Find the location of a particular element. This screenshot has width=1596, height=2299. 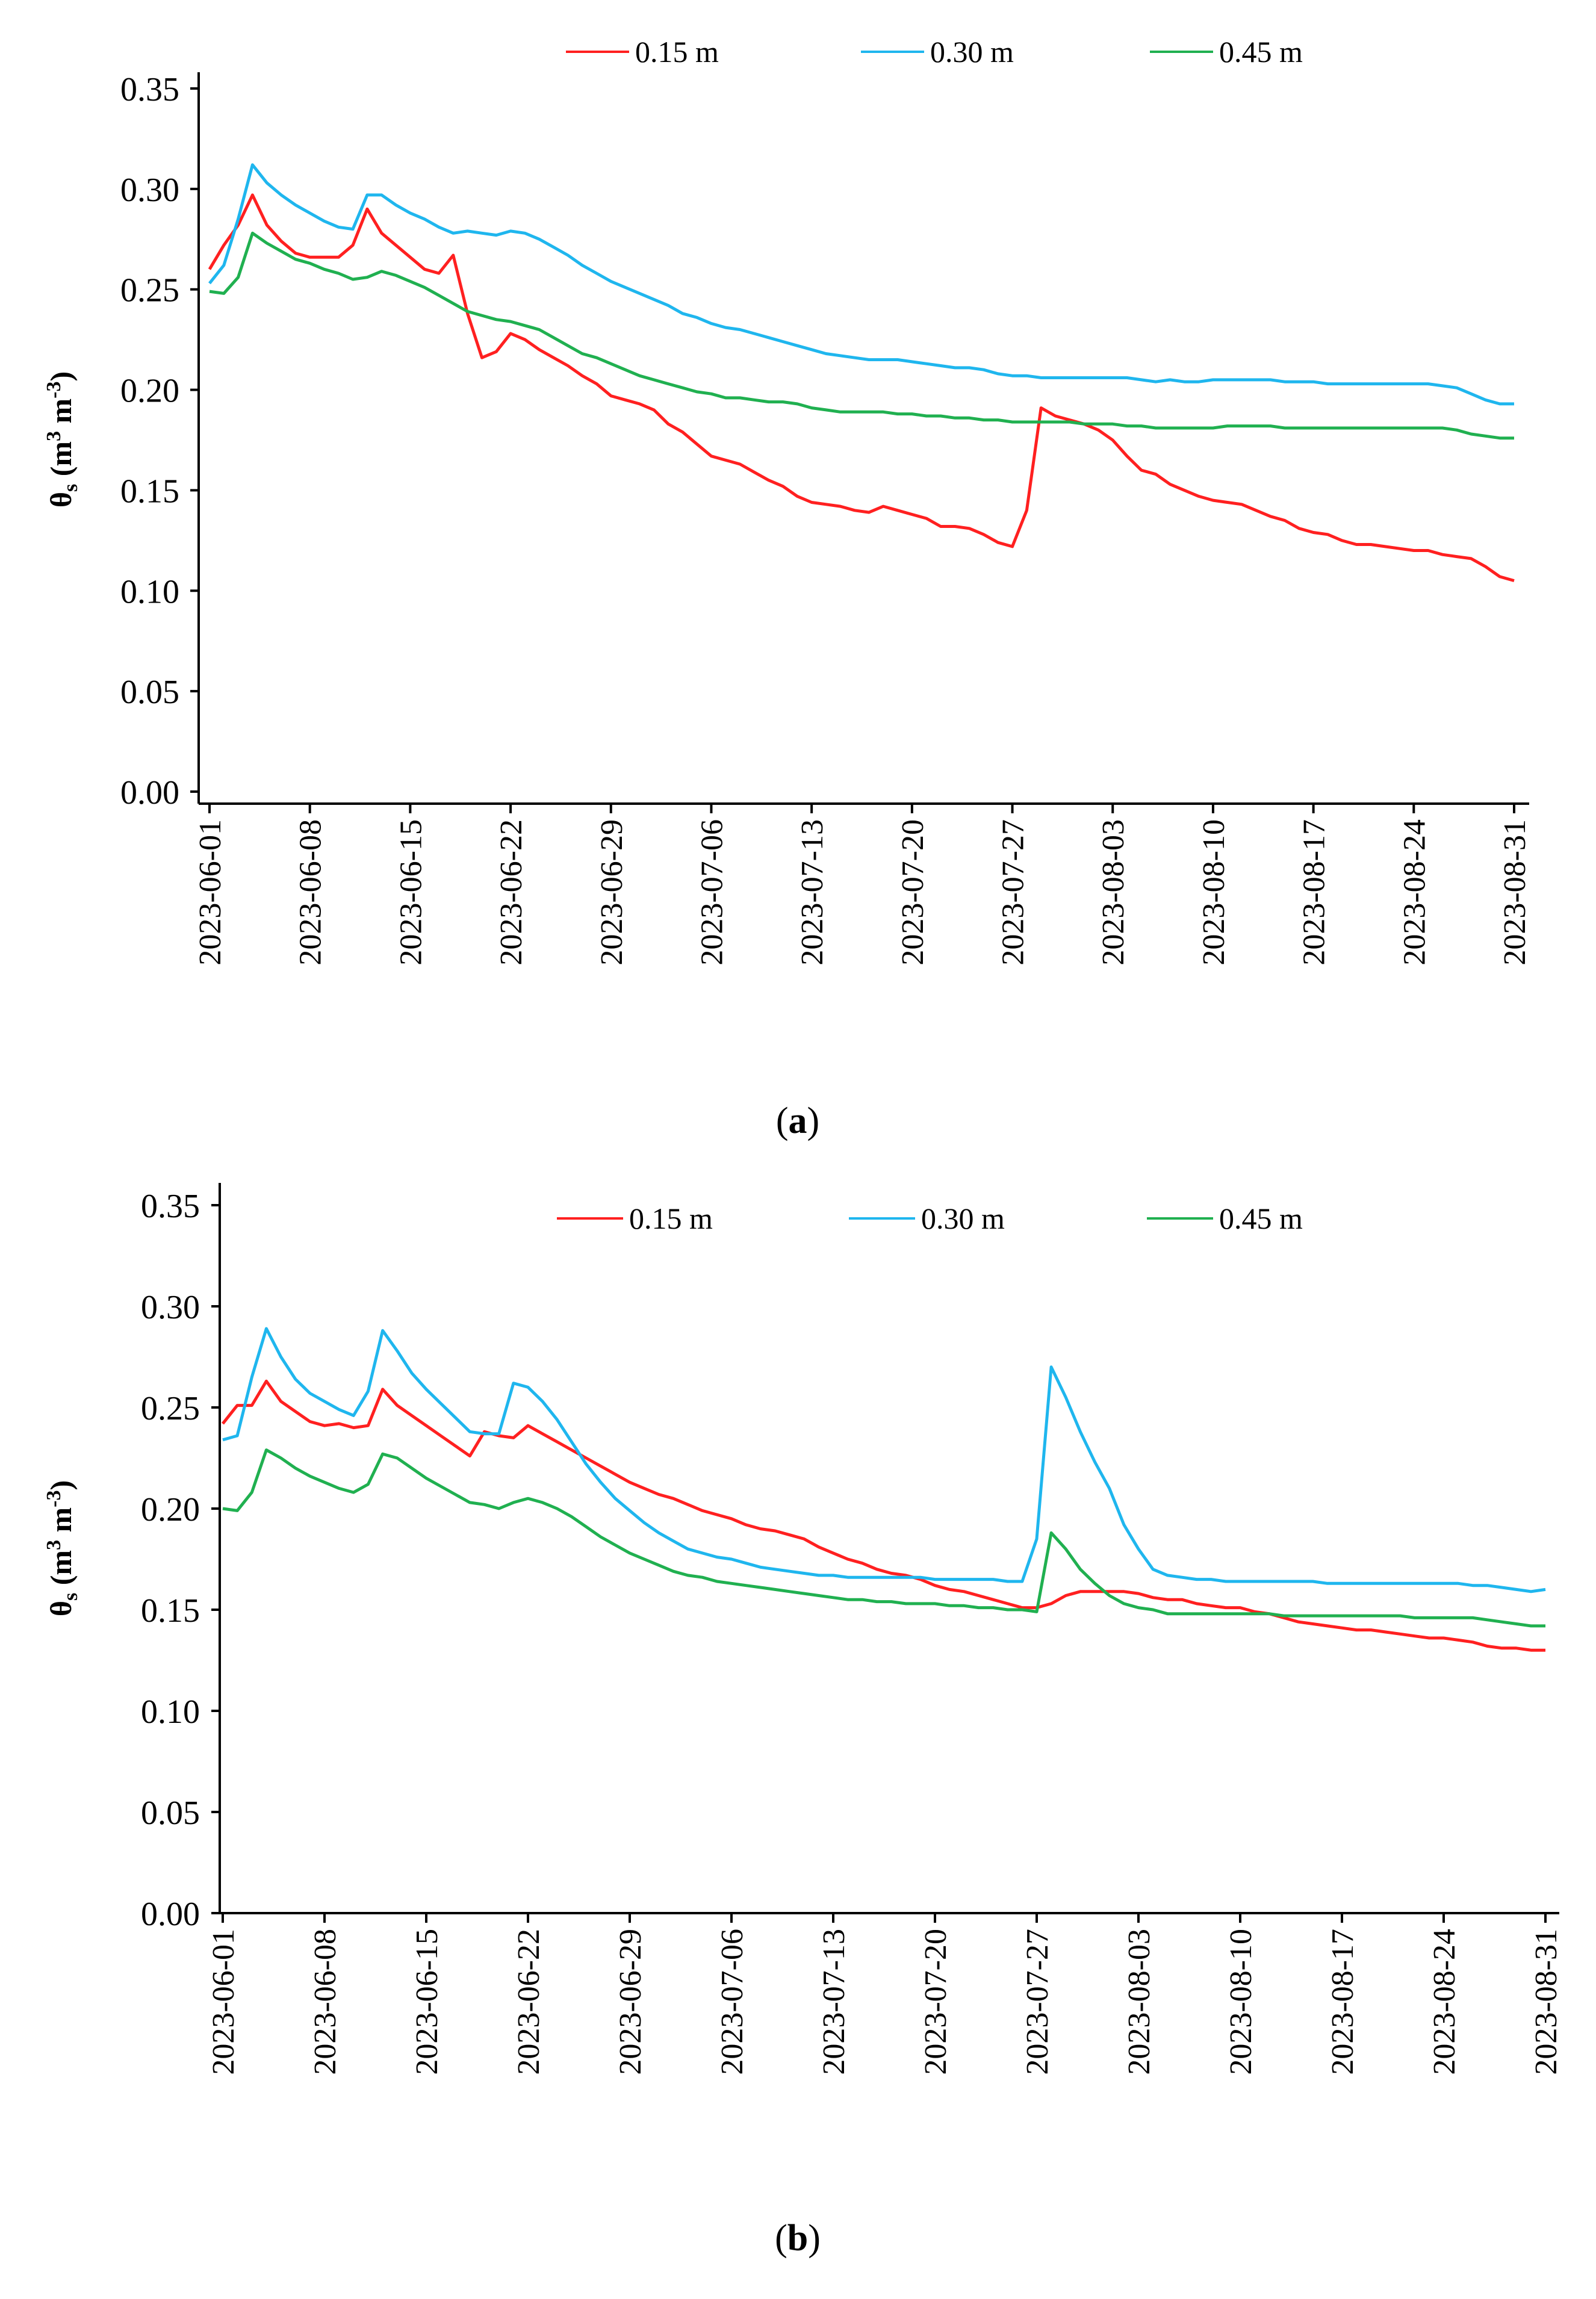

y-tick-label-a-0: 0.00 is located at coordinates (149, 793).